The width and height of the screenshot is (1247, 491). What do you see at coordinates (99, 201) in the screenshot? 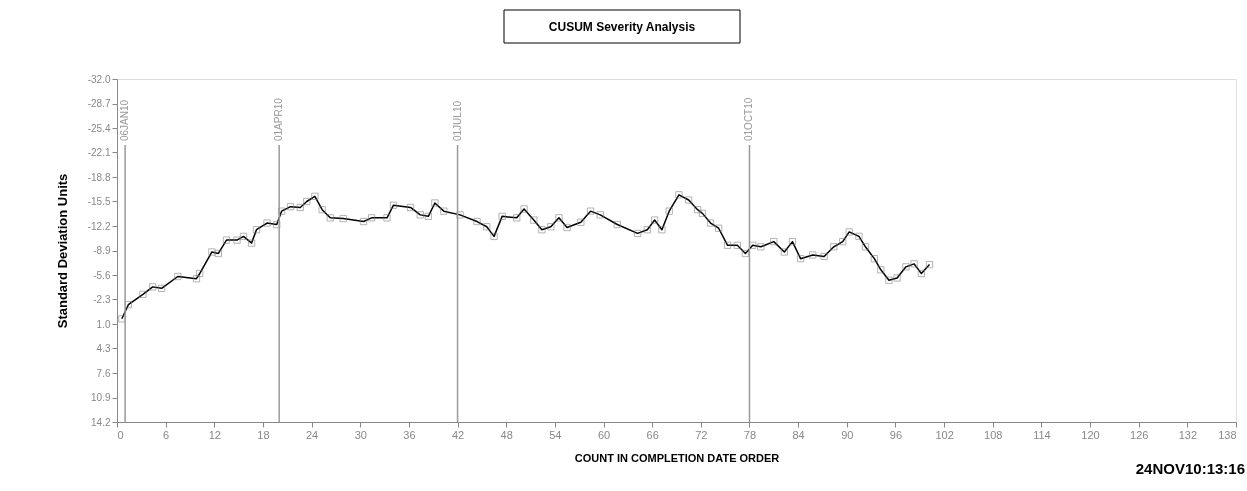
I see `y-tick-label: -15.5` at bounding box center [99, 201].